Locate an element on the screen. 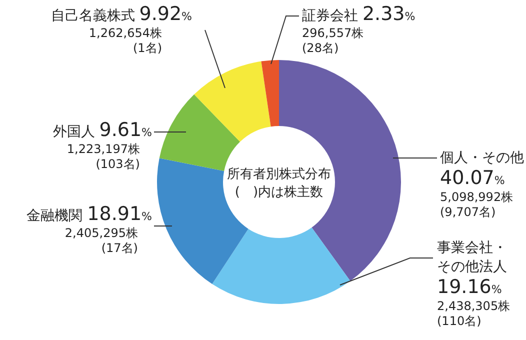  slice-label: 個人・その他 is located at coordinates (482, 158).